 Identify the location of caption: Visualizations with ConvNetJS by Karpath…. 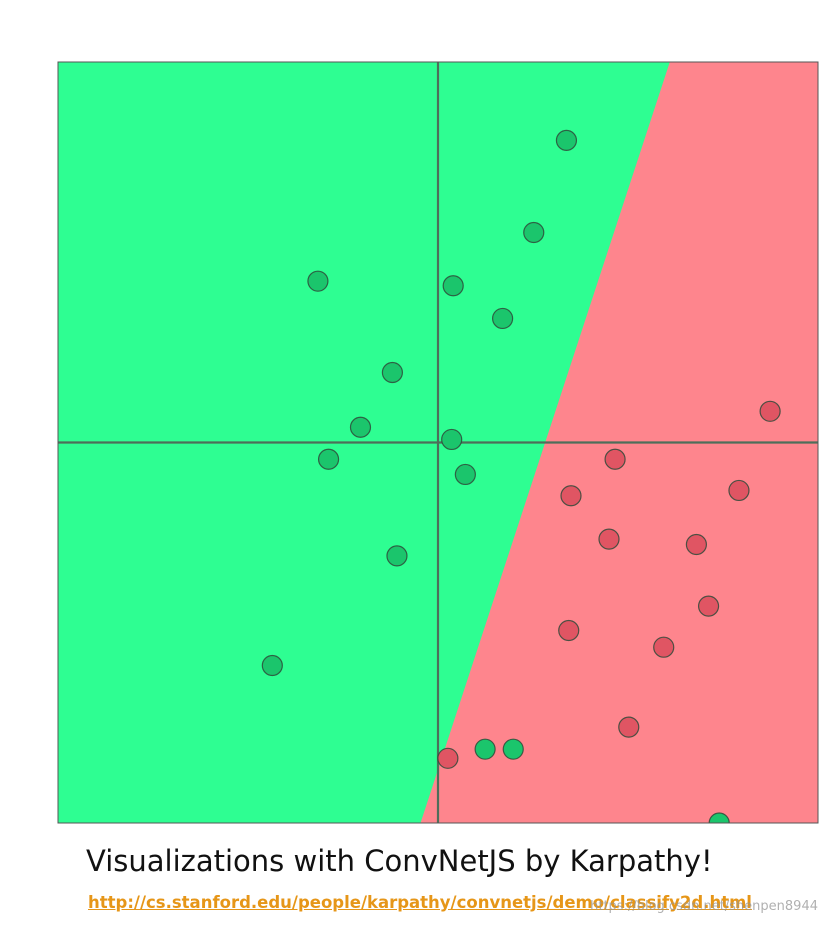
(399, 861).